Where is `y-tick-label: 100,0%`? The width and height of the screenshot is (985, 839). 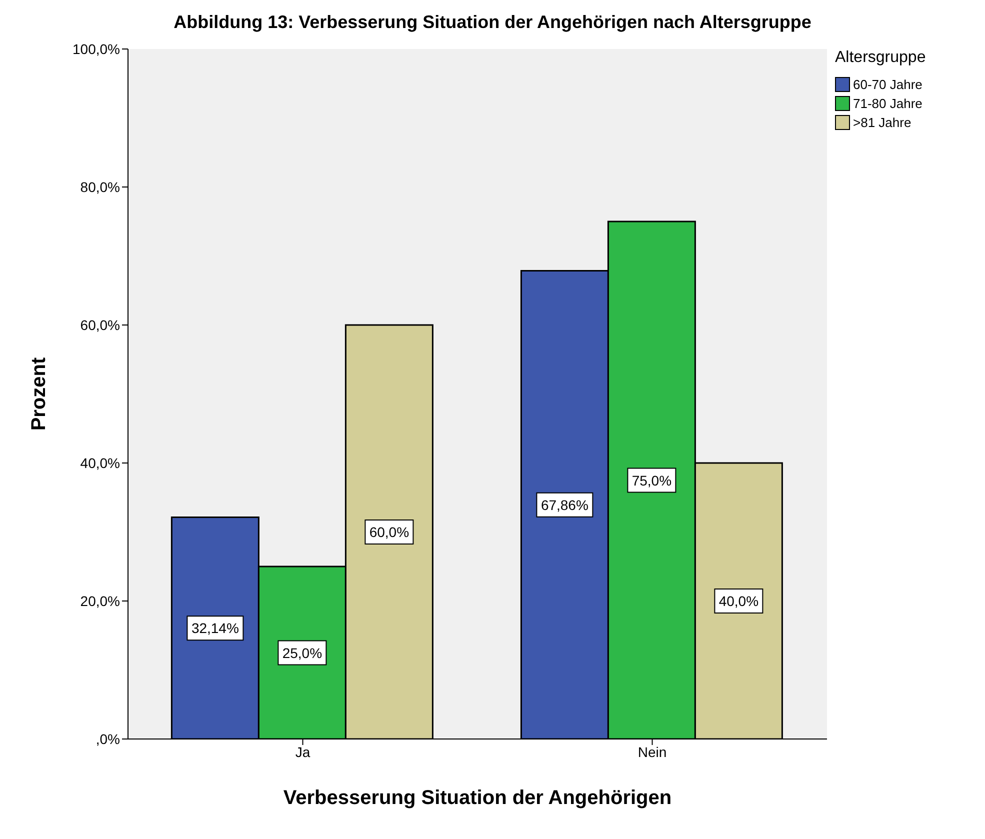 y-tick-label: 100,0% is located at coordinates (96, 48).